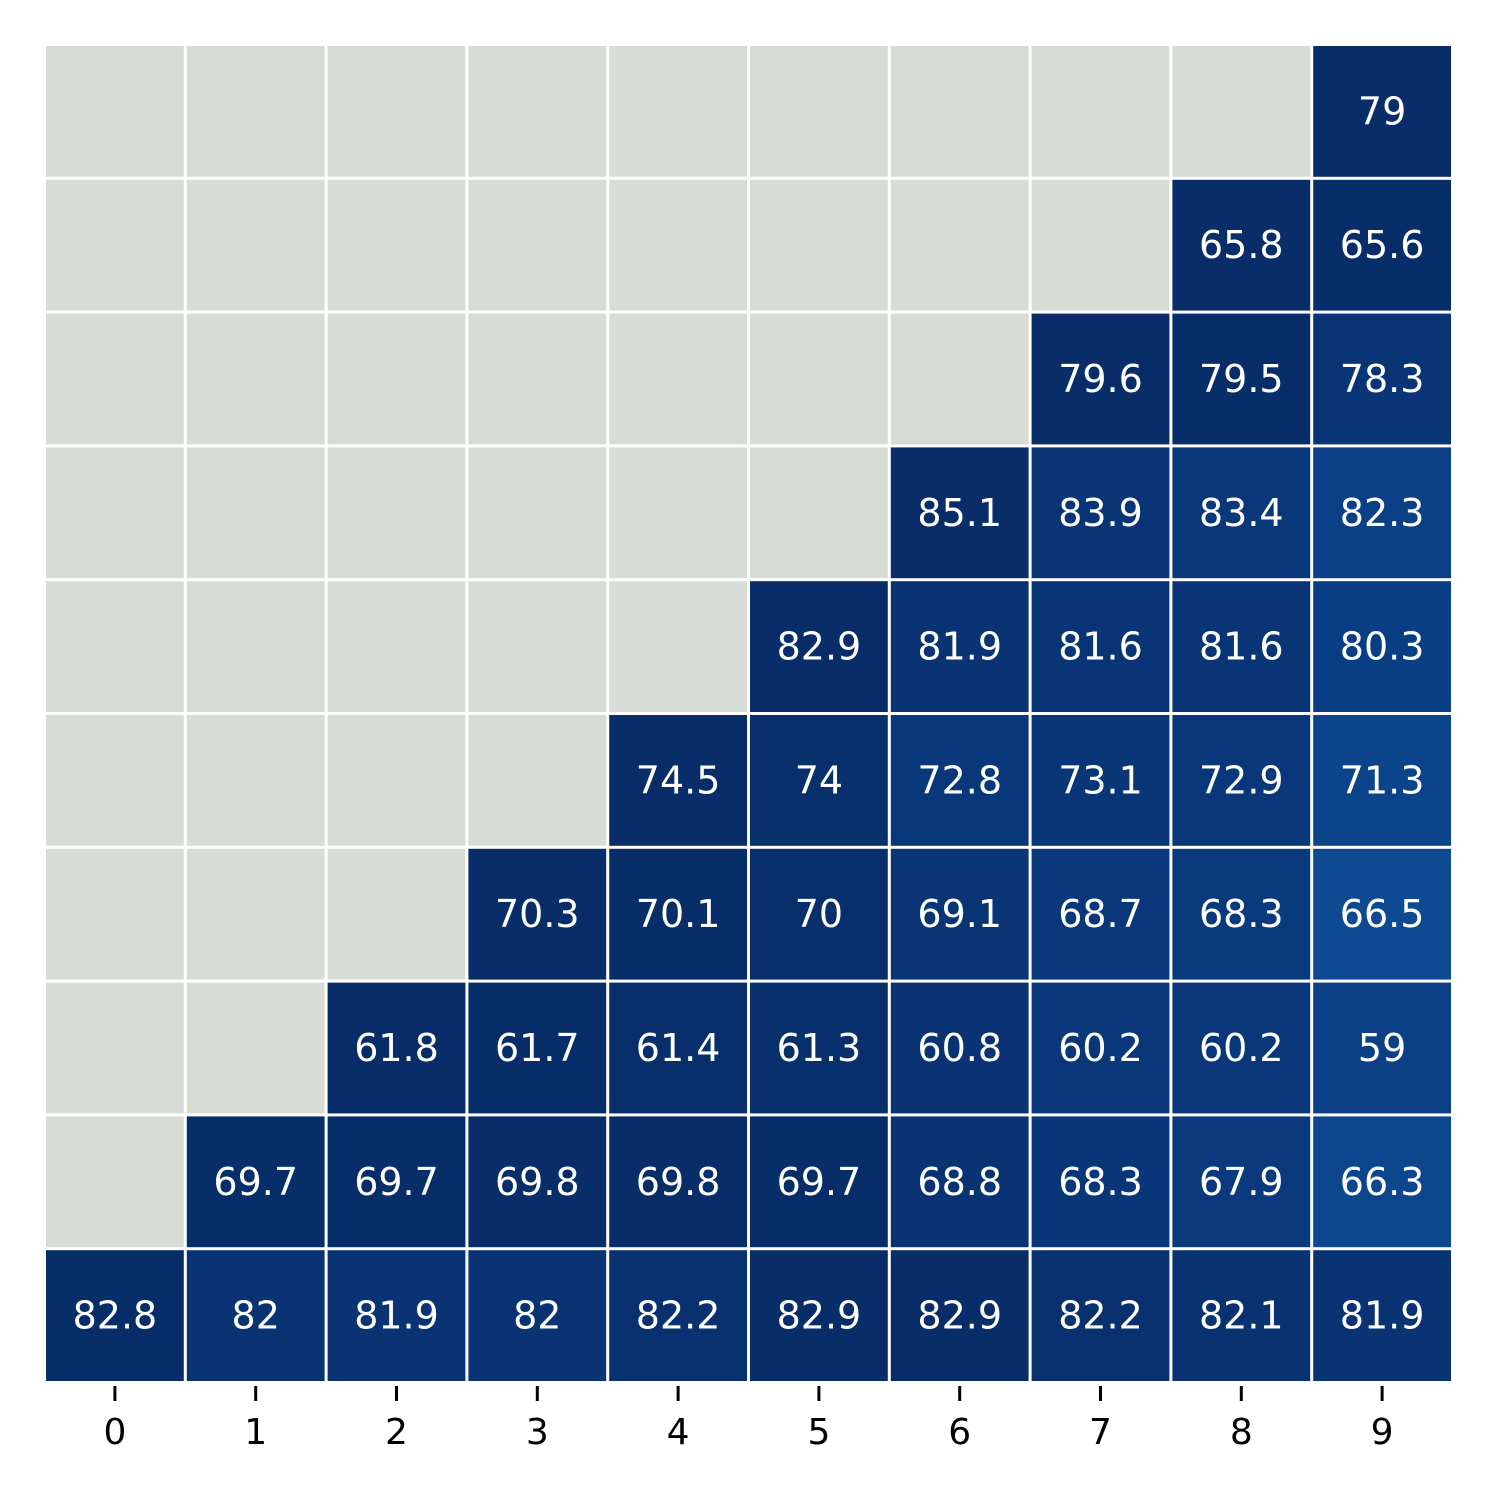  What do you see at coordinates (1382, 647) in the screenshot?
I see `heatmap-cell-label: 80.3` at bounding box center [1382, 647].